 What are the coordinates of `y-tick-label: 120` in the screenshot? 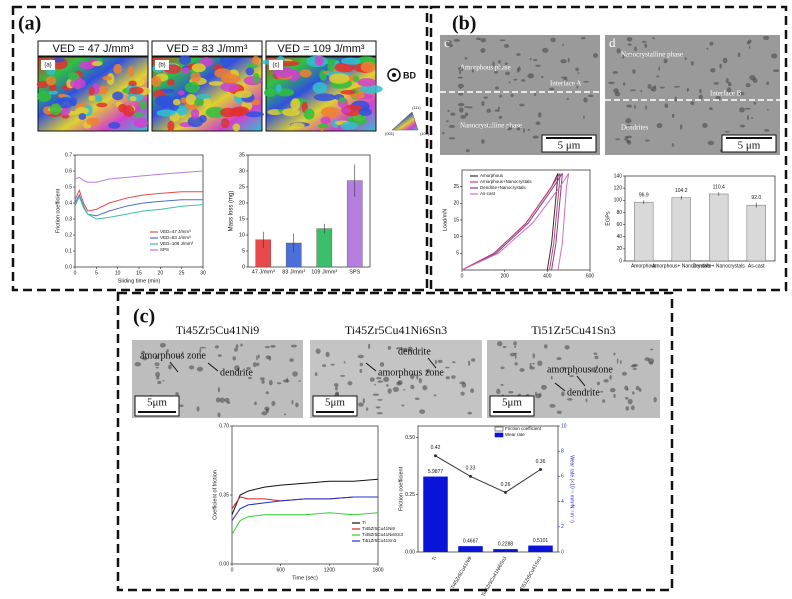 It's located at (618, 188).